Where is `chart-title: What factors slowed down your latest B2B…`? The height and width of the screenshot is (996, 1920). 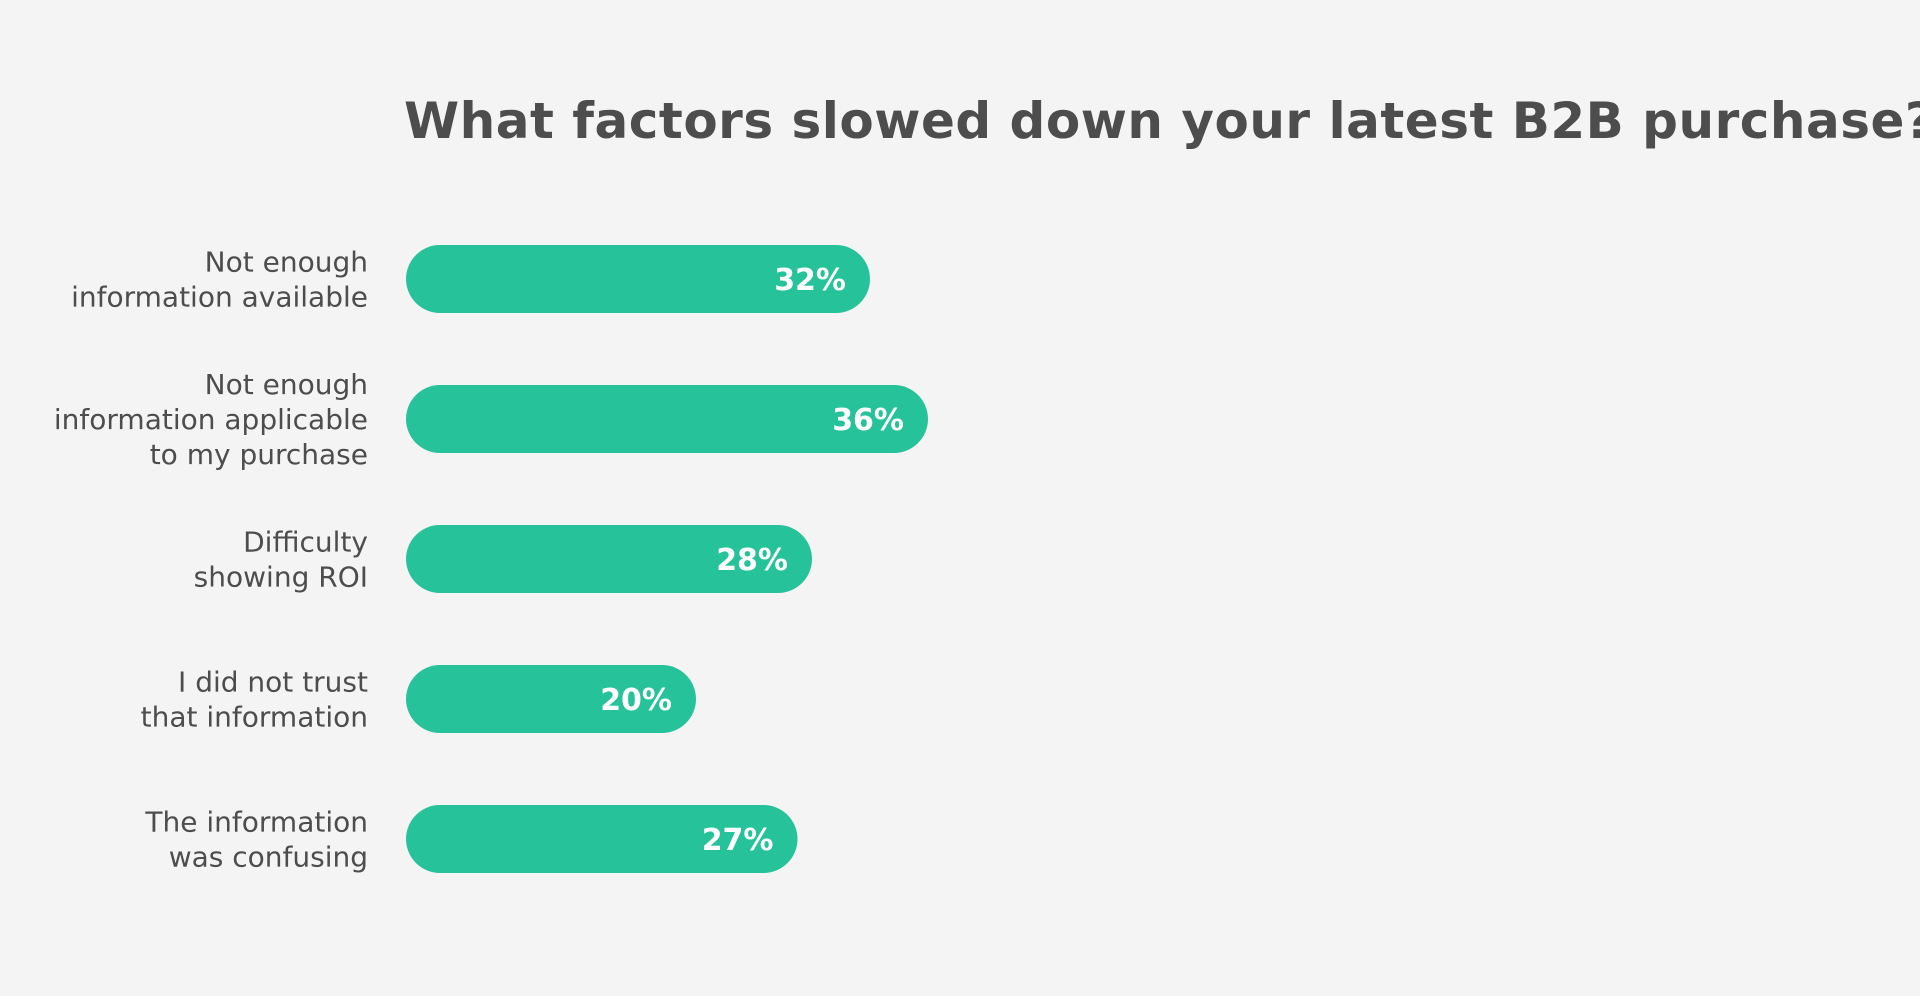
chart-title: What factors slowed down your latest B2B… is located at coordinates (1162, 121).